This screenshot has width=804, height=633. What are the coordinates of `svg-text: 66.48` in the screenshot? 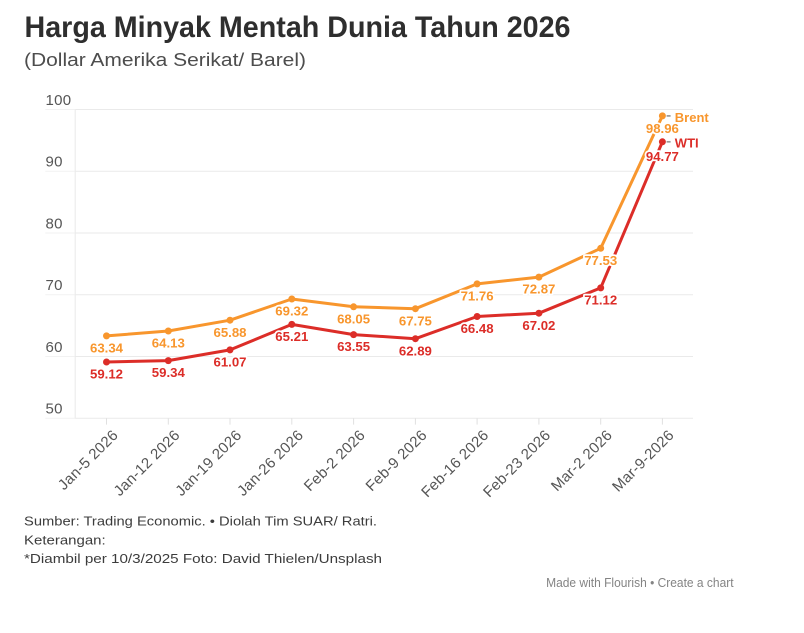 It's located at (477, 328).